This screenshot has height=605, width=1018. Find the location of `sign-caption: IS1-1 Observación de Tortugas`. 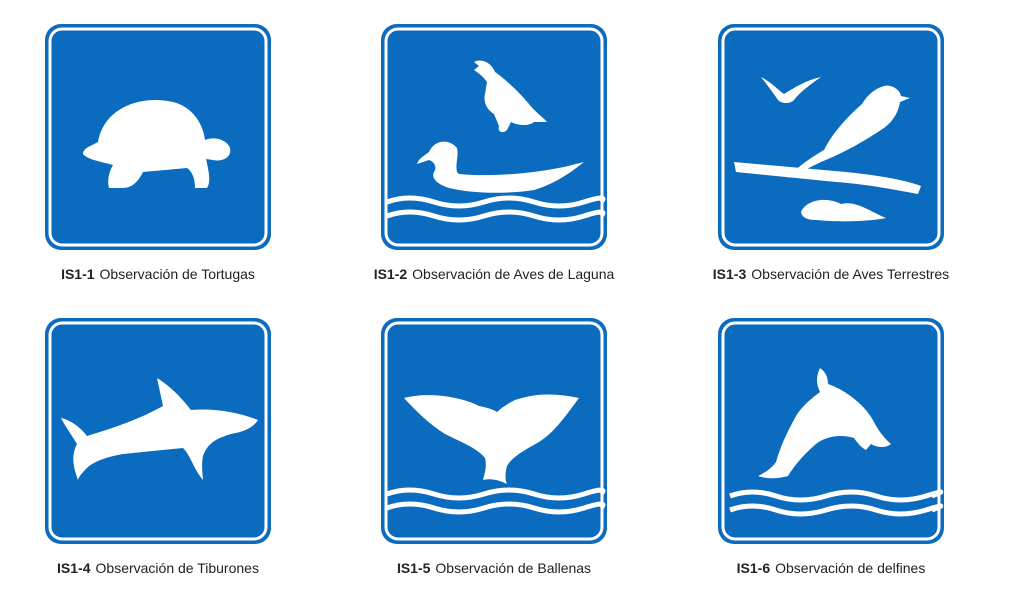

sign-caption: IS1-1 Observación de Tortugas is located at coordinates (158, 274).